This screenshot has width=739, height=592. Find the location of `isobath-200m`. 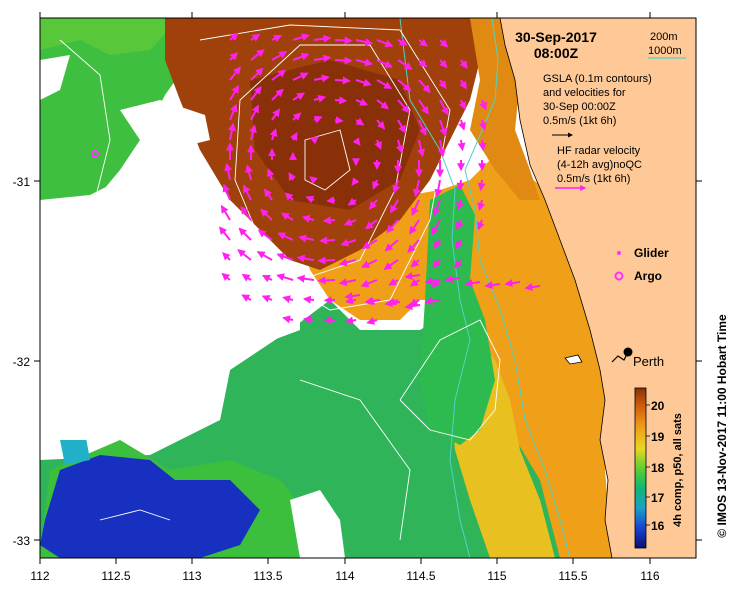

isobath-200m is located at coordinates (517, 288).